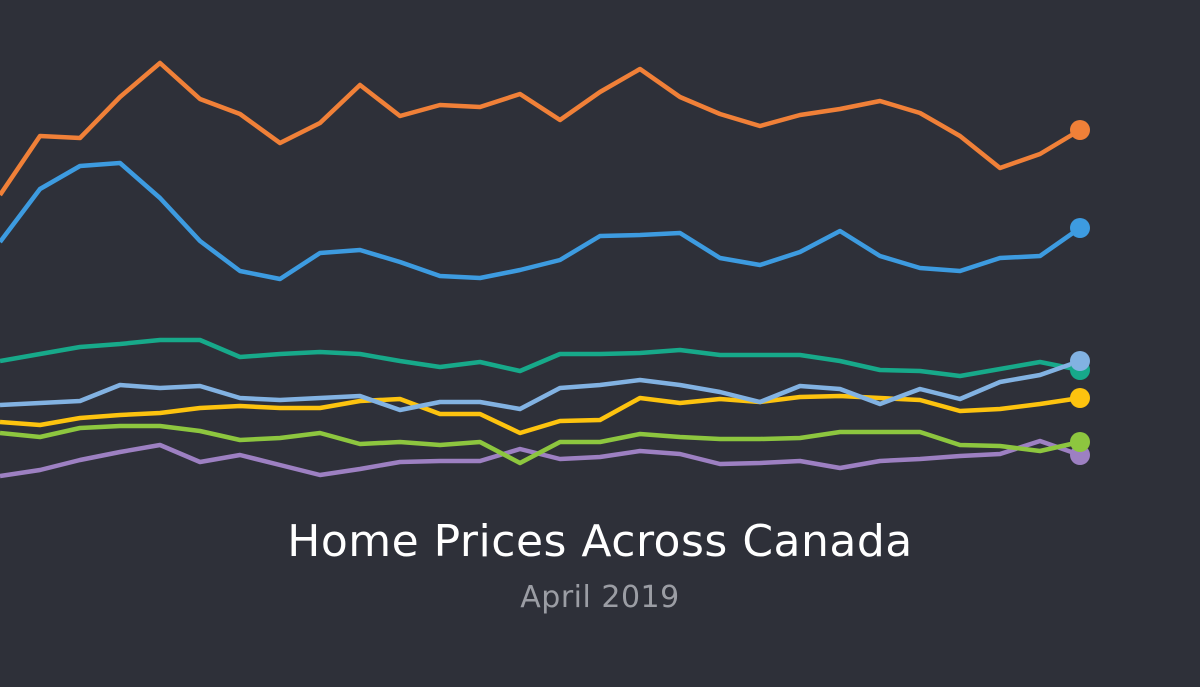  I want to click on series-line-light-blue, so click(540, 385).